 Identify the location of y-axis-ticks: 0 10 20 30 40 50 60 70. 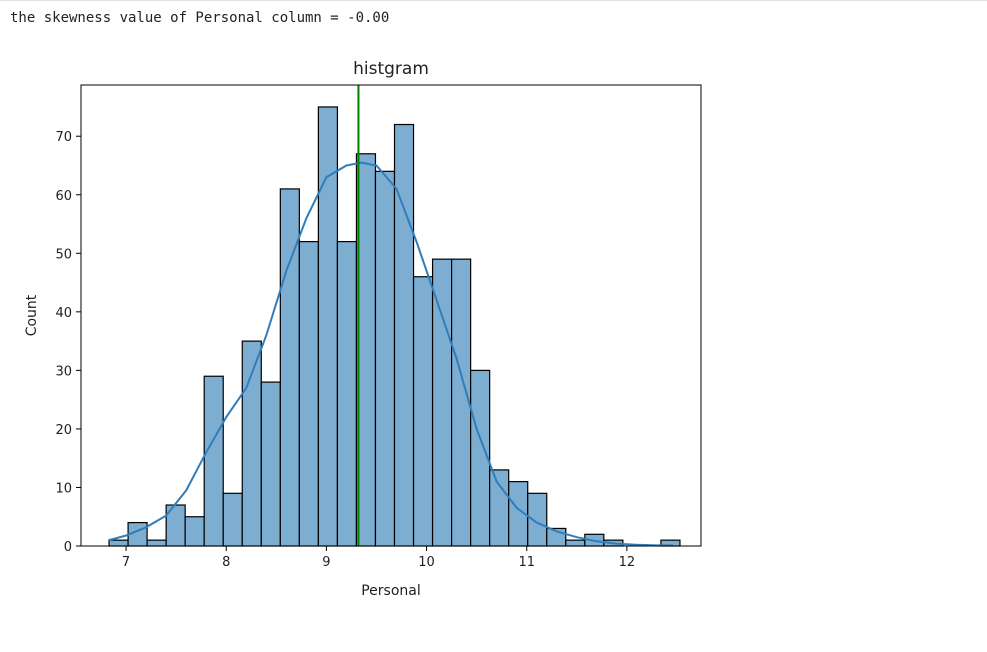
(68, 342).